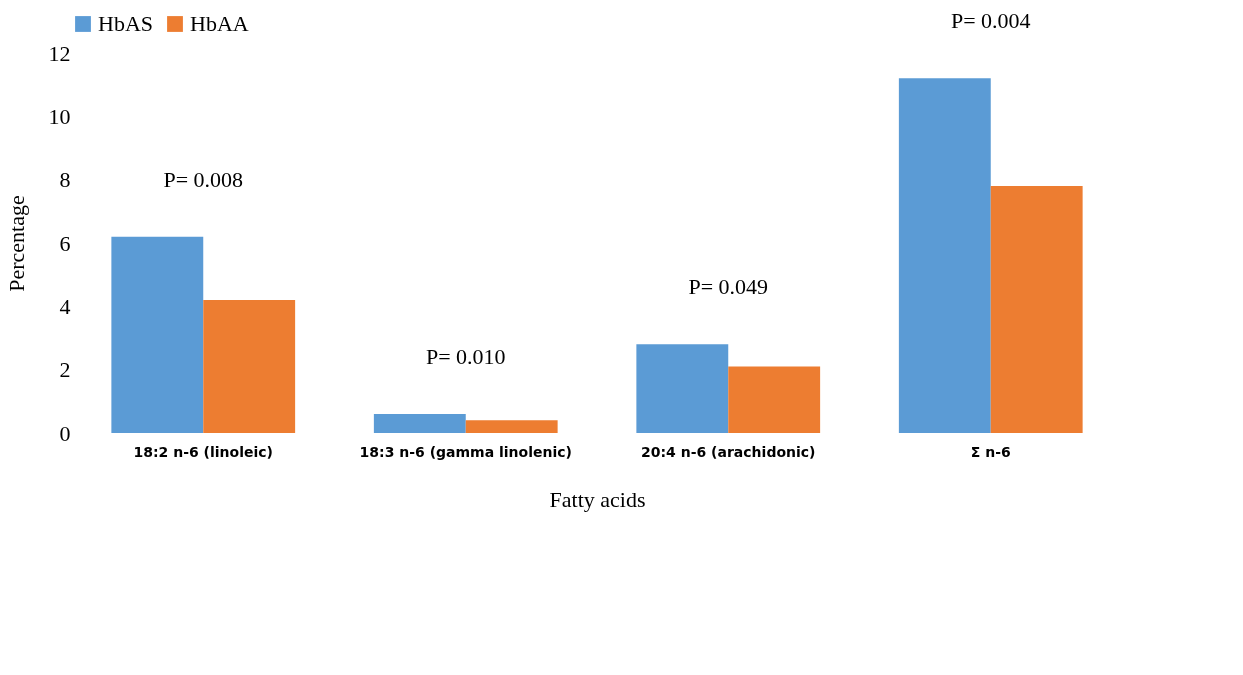 The width and height of the screenshot is (1243, 675). I want to click on annotation: P= 0.008, so click(203, 179).